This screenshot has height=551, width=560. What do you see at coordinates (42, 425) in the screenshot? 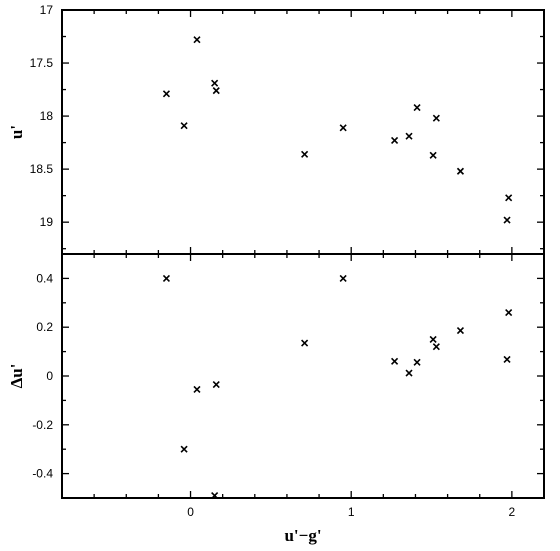
I see `bottom-y-tick-label: -0.2` at bounding box center [42, 425].